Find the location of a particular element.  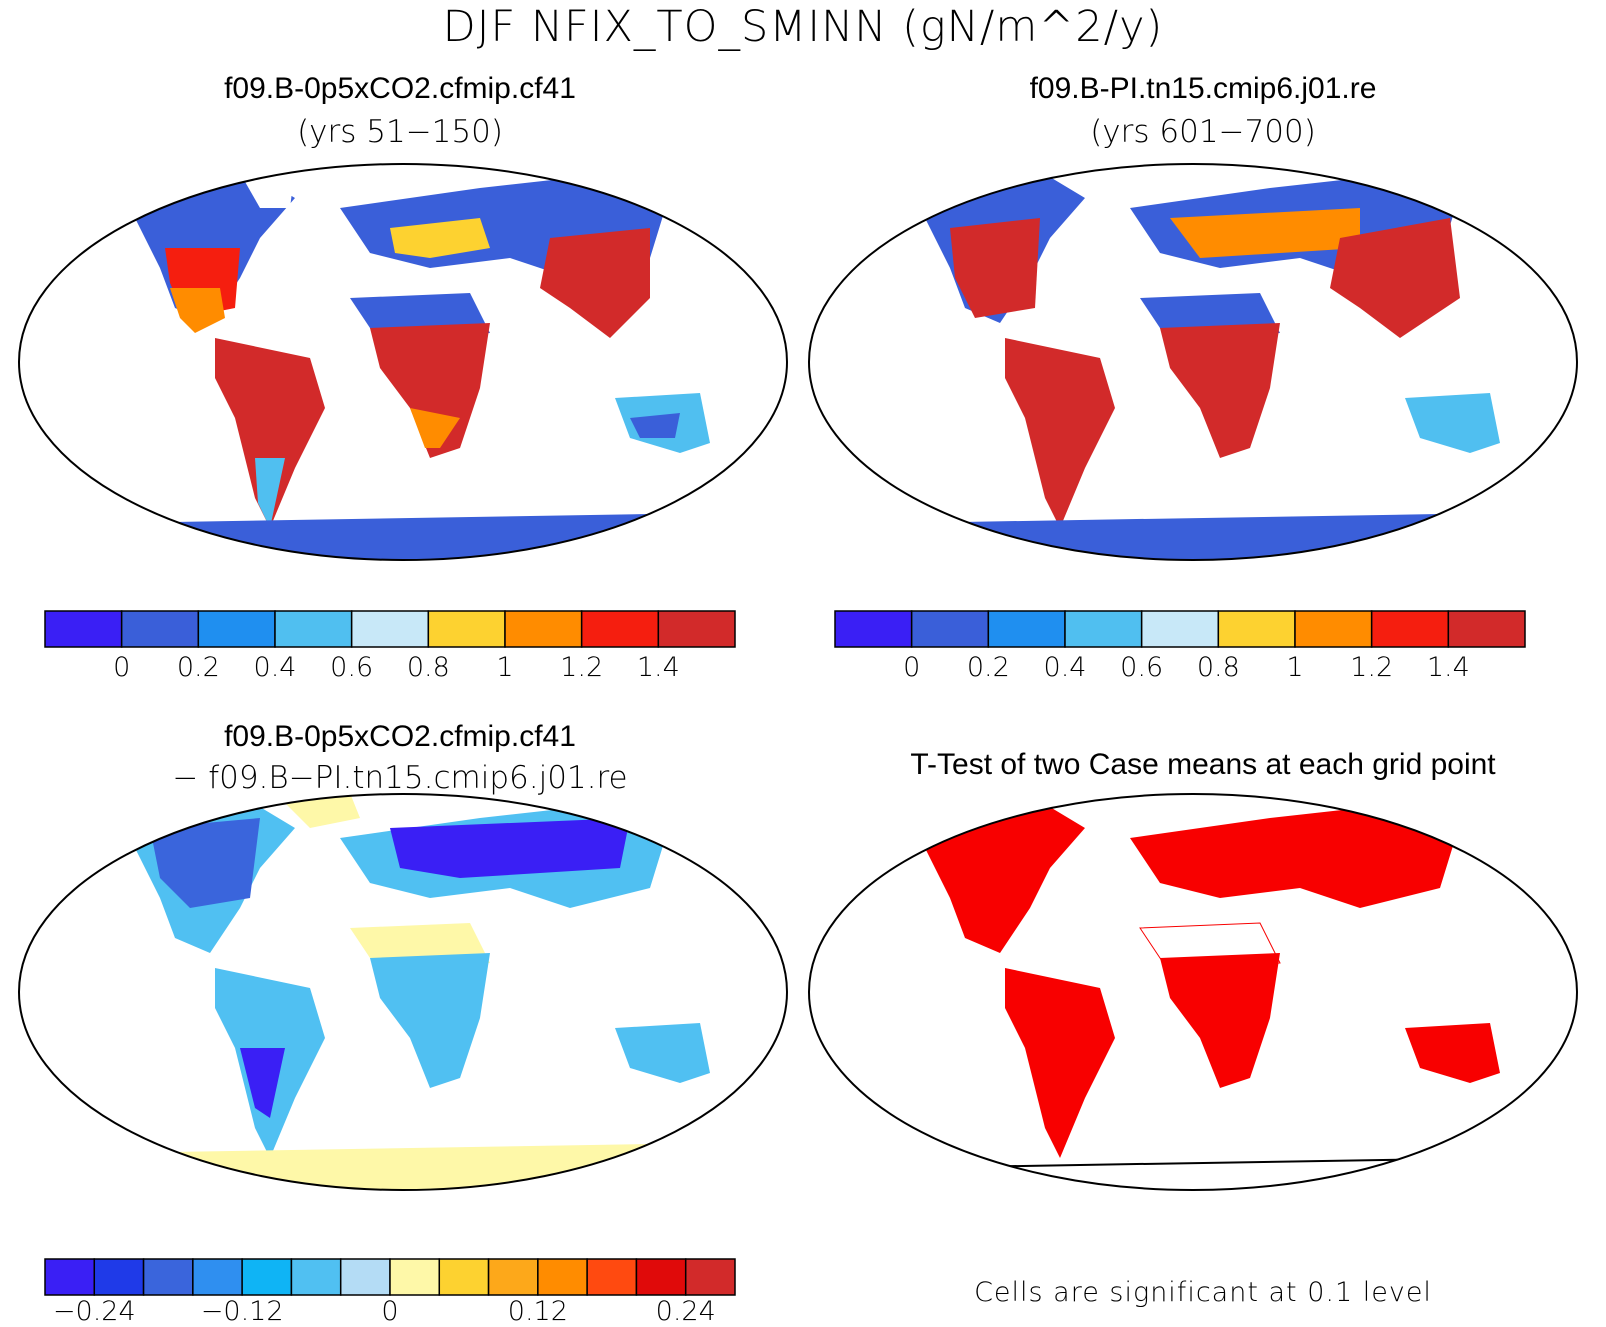

significance-footnote: Cells are significant at 0.1 level is located at coordinates (1203, 1292).